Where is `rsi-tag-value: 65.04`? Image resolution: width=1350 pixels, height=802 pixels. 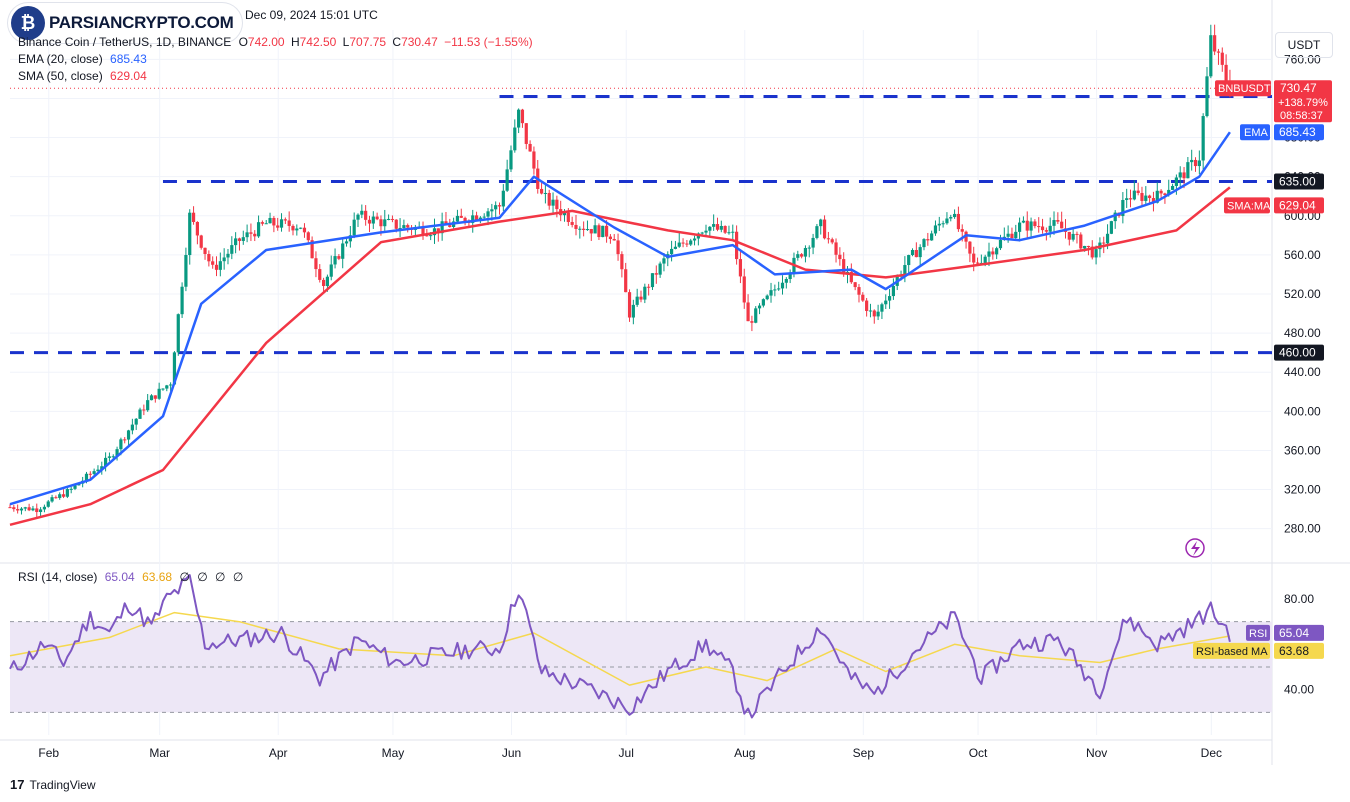
rsi-tag-value: 65.04 is located at coordinates (1294, 633).